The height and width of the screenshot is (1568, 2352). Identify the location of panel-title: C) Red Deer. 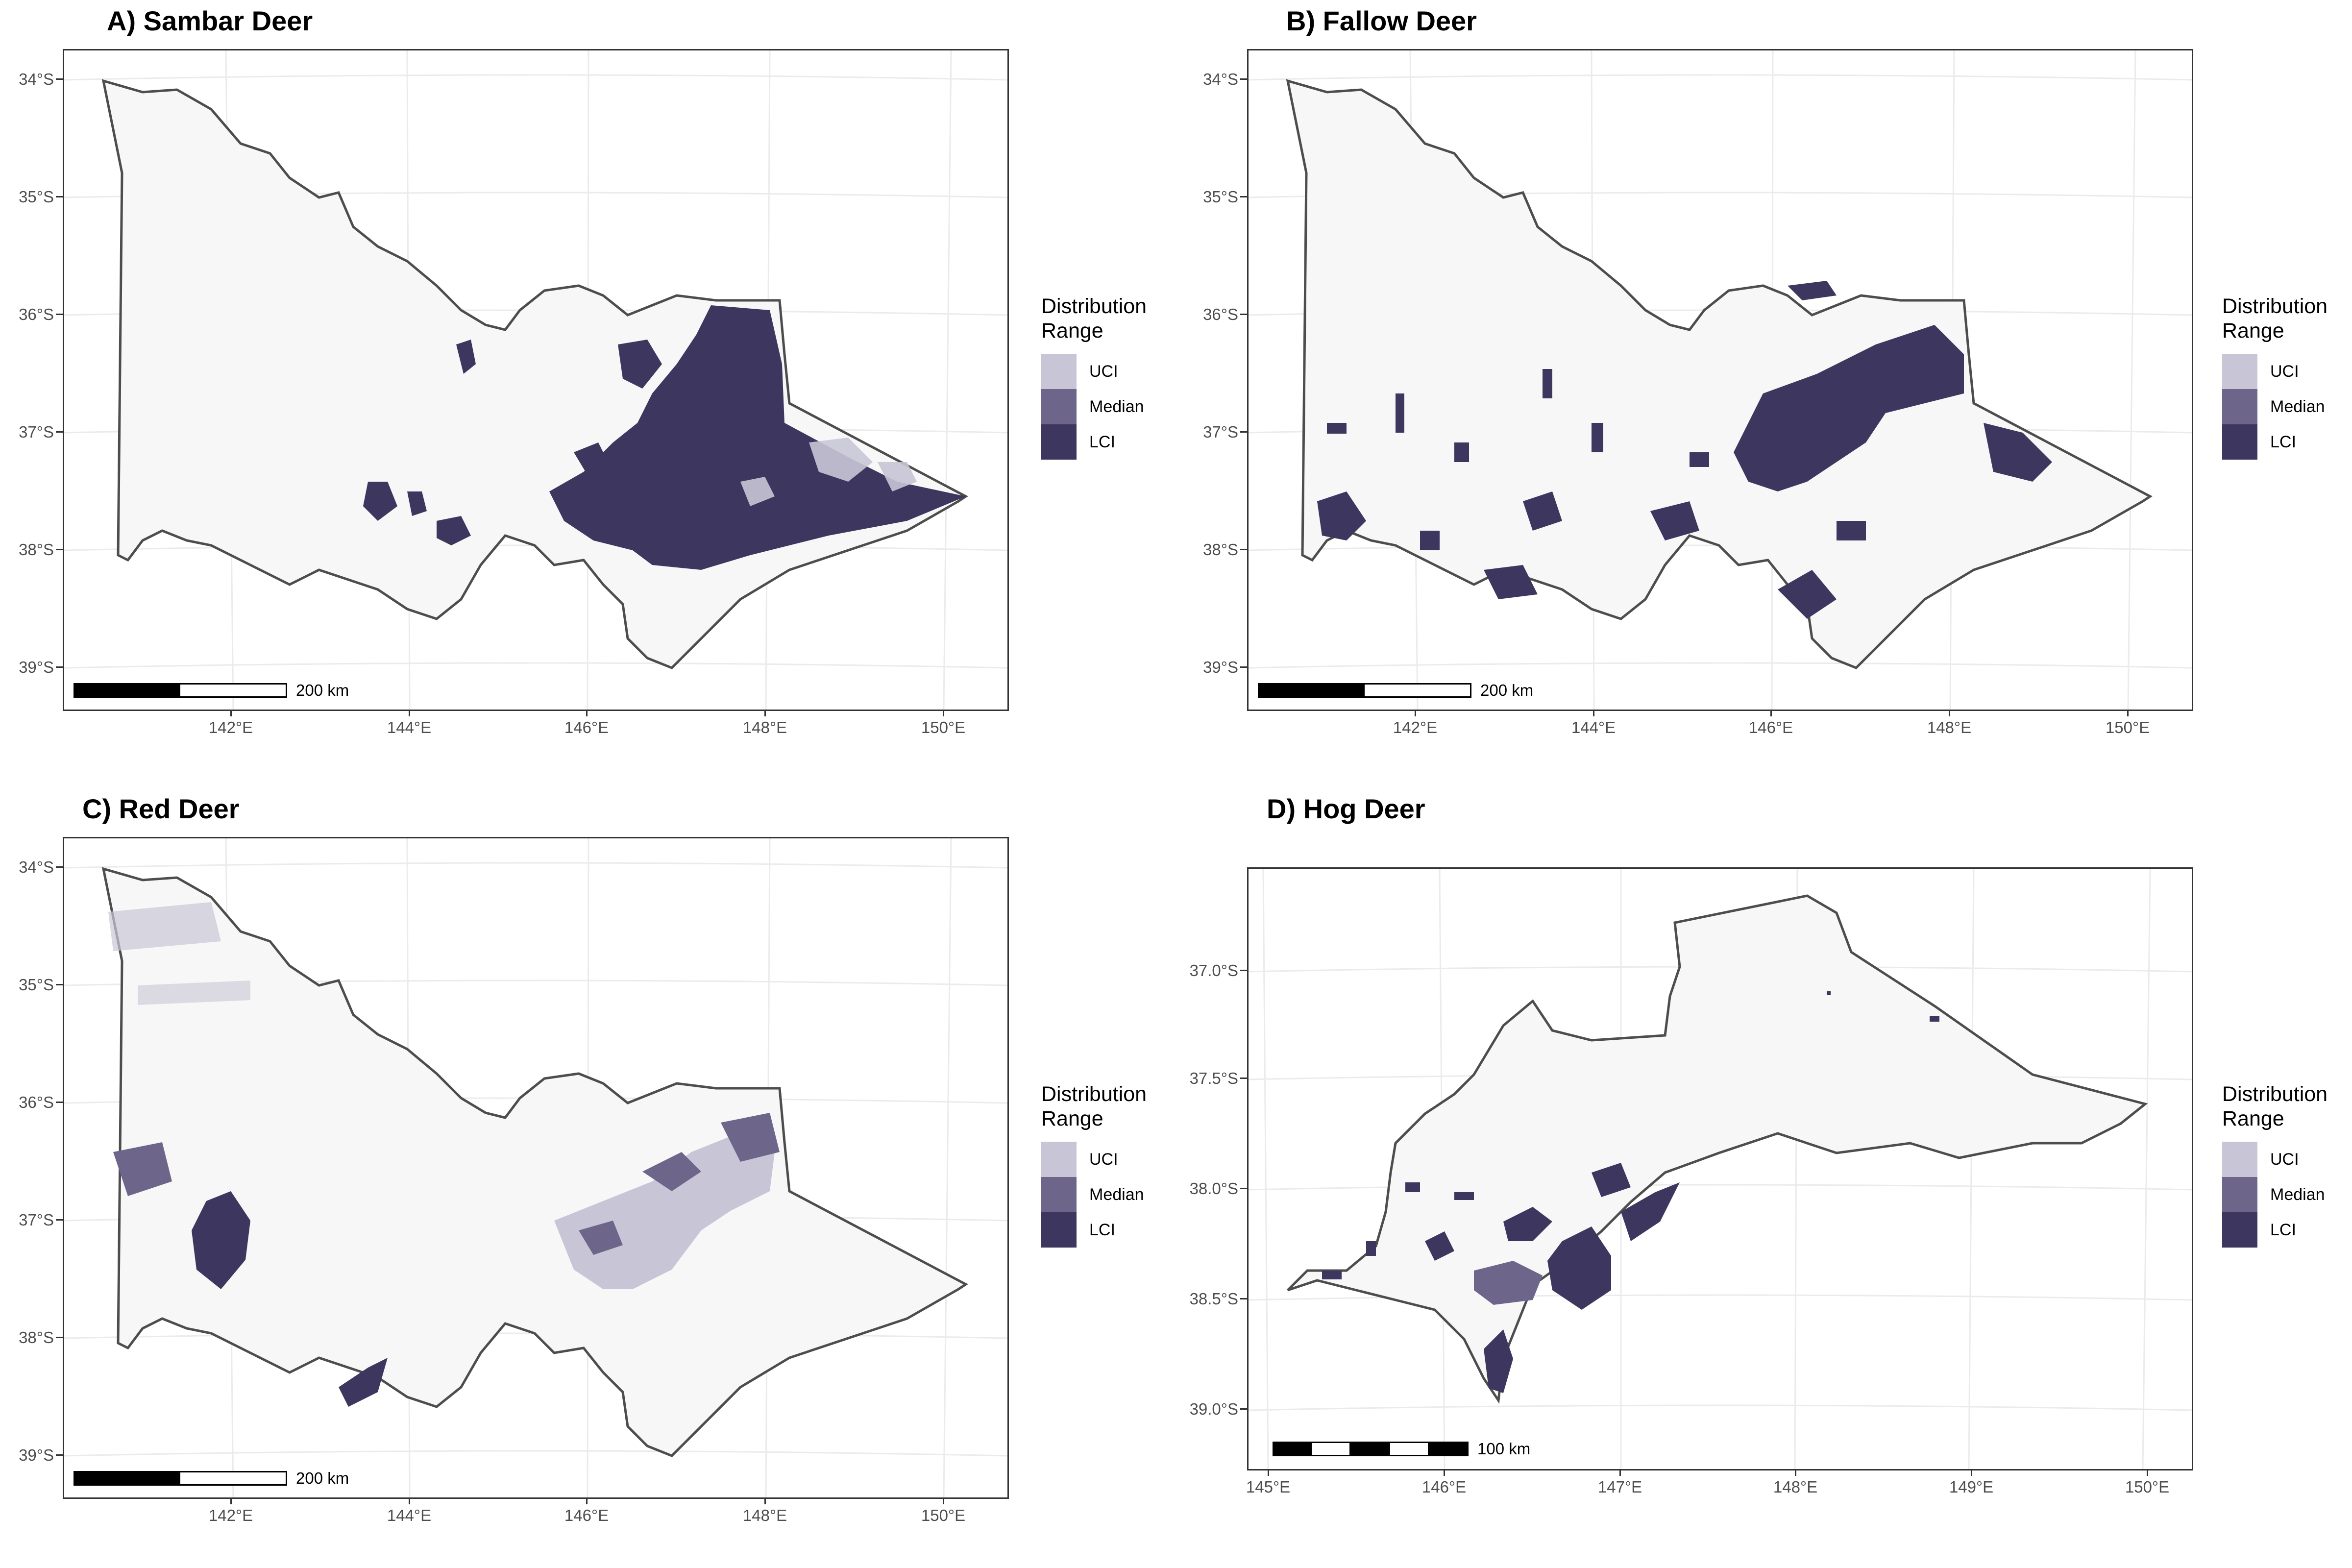
(161, 808).